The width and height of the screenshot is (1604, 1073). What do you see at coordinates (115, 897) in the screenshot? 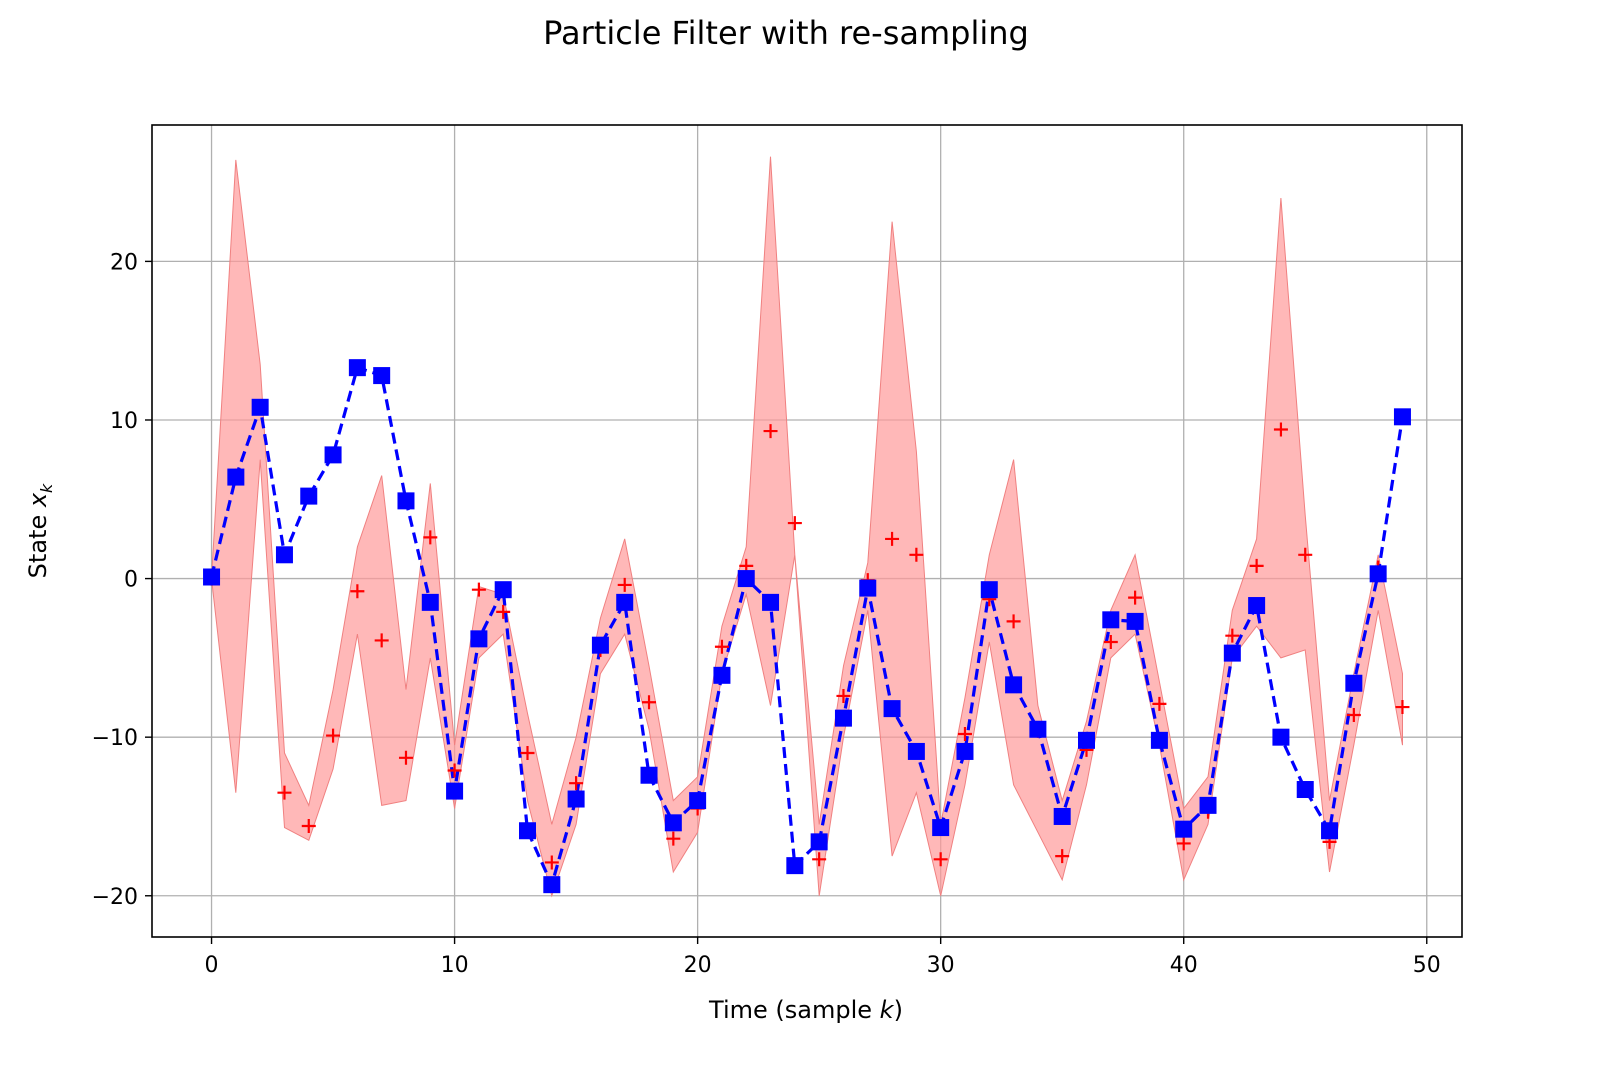
I see `y-tick-label: −20` at bounding box center [115, 897].